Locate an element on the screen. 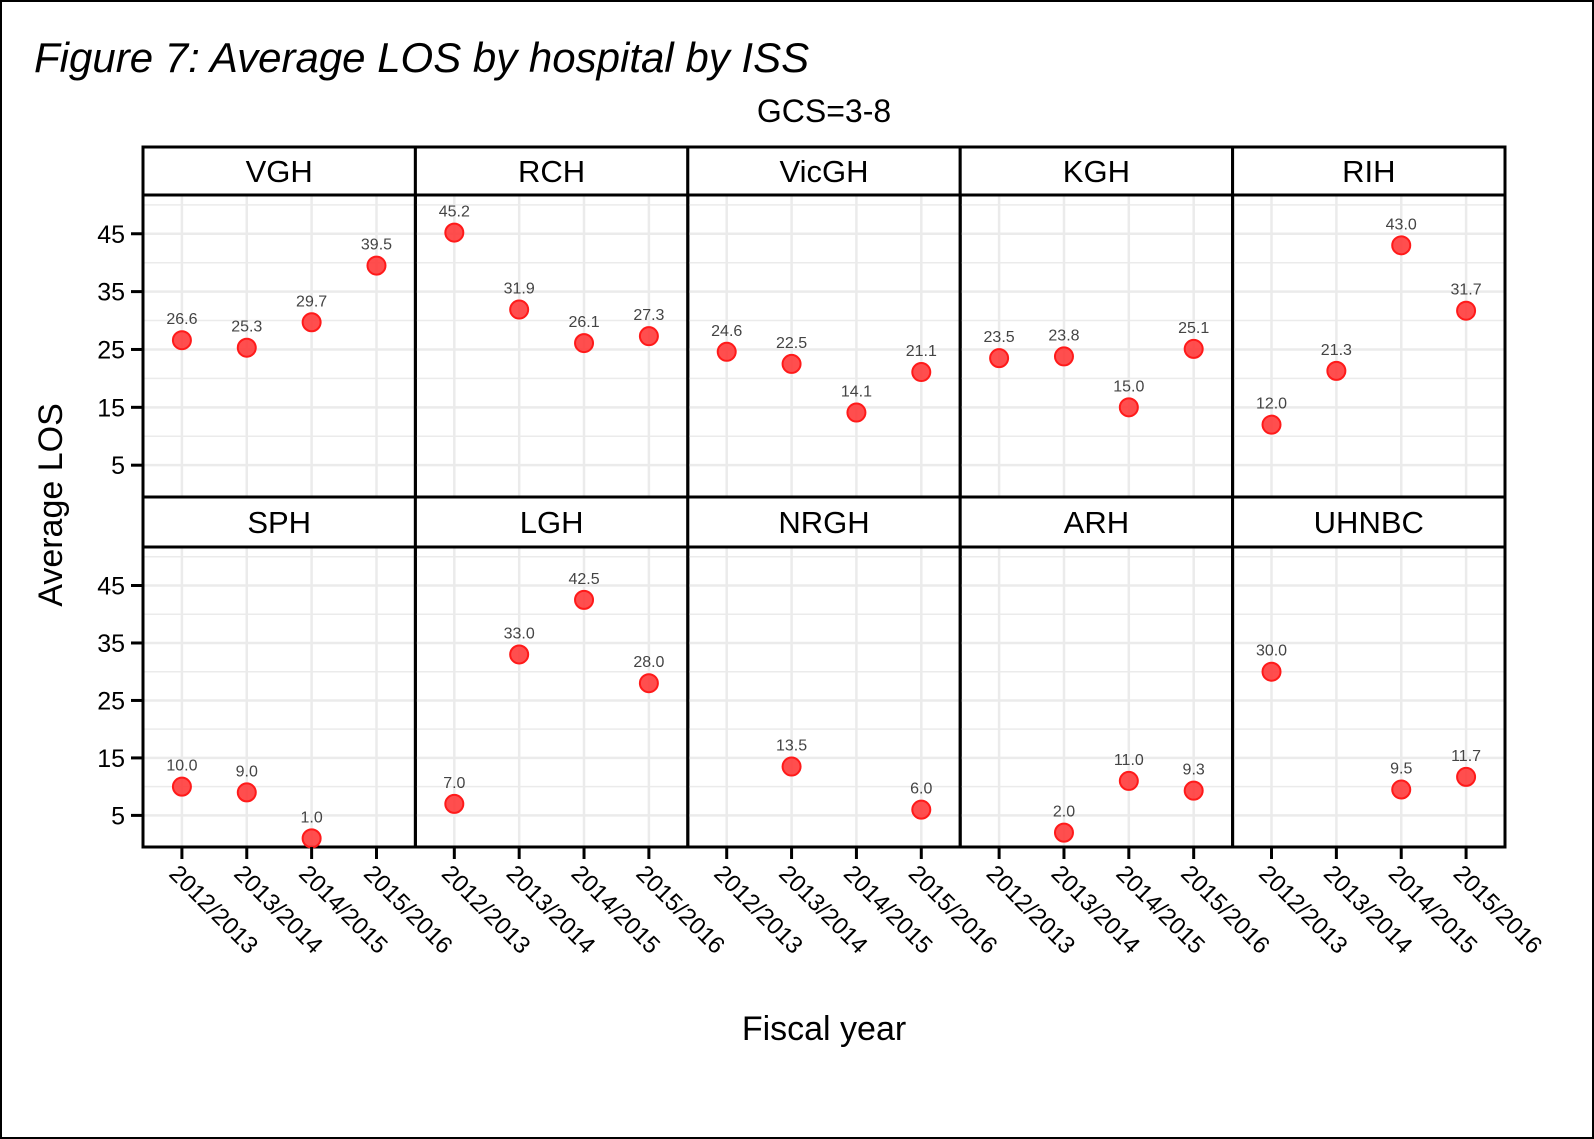  data-label: 29.7 is located at coordinates (311, 301).